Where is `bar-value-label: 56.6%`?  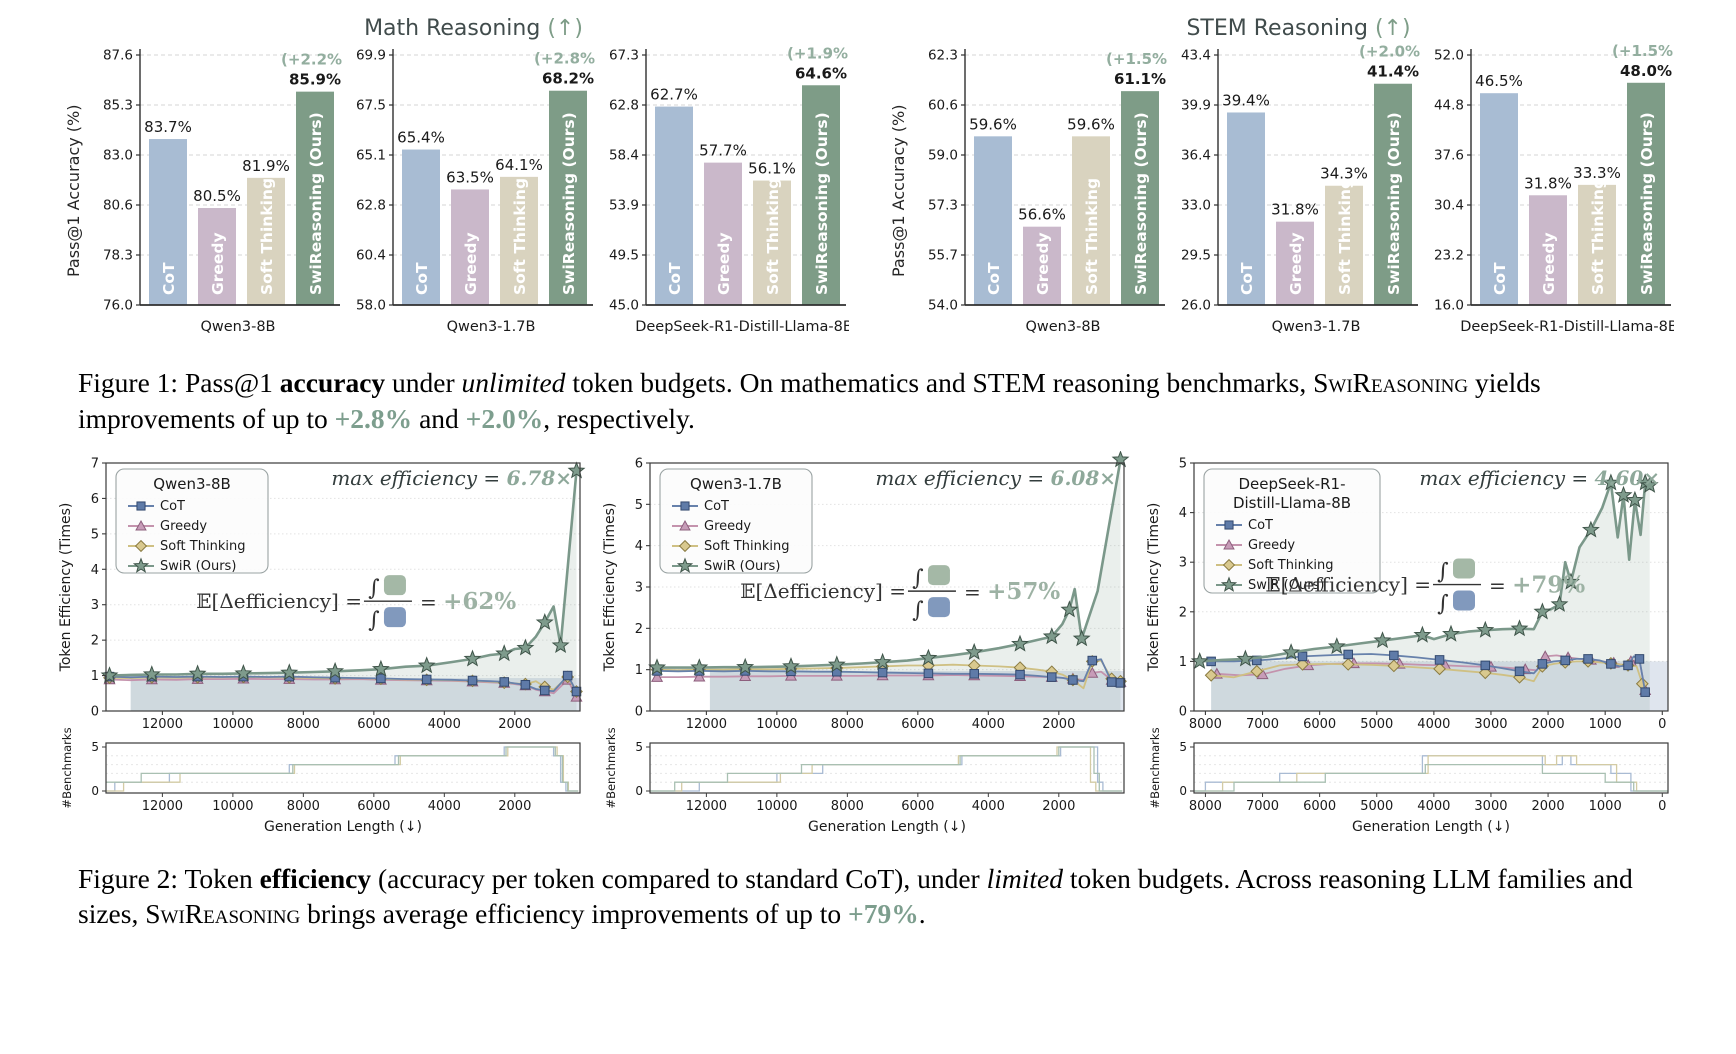 bar-value-label: 56.6% is located at coordinates (1042, 215).